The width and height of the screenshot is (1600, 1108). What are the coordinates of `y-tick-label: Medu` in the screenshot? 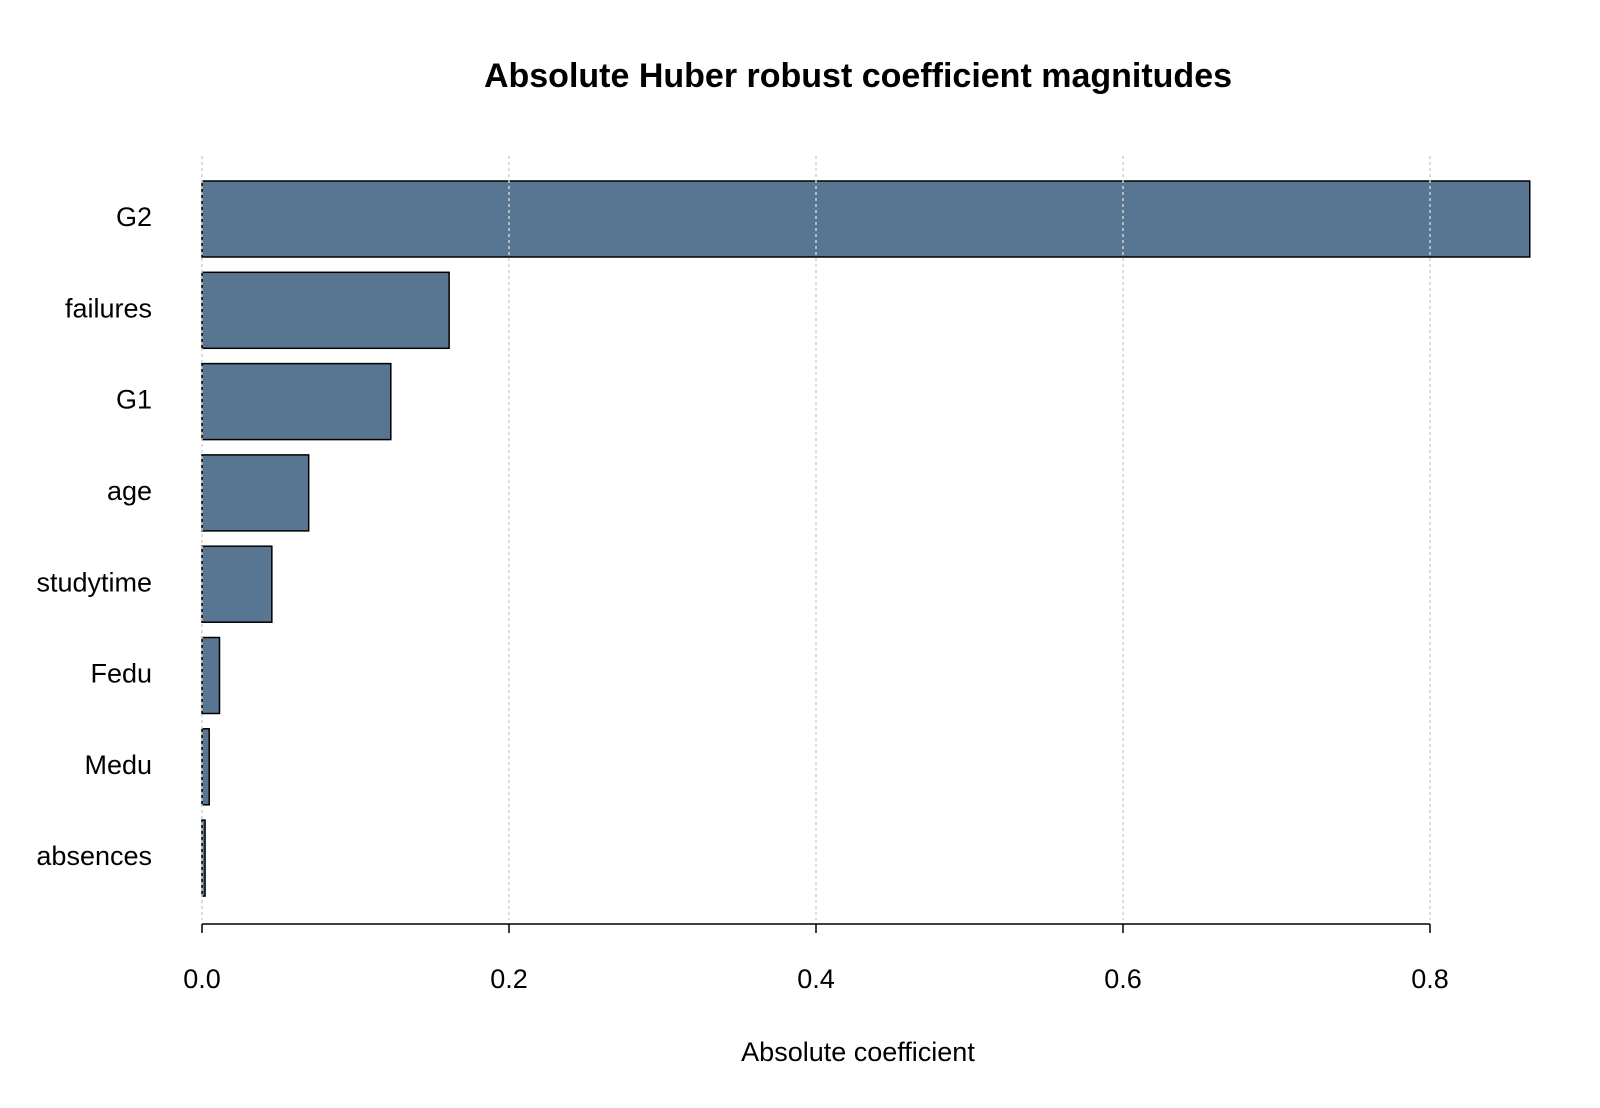 It's located at (118, 765).